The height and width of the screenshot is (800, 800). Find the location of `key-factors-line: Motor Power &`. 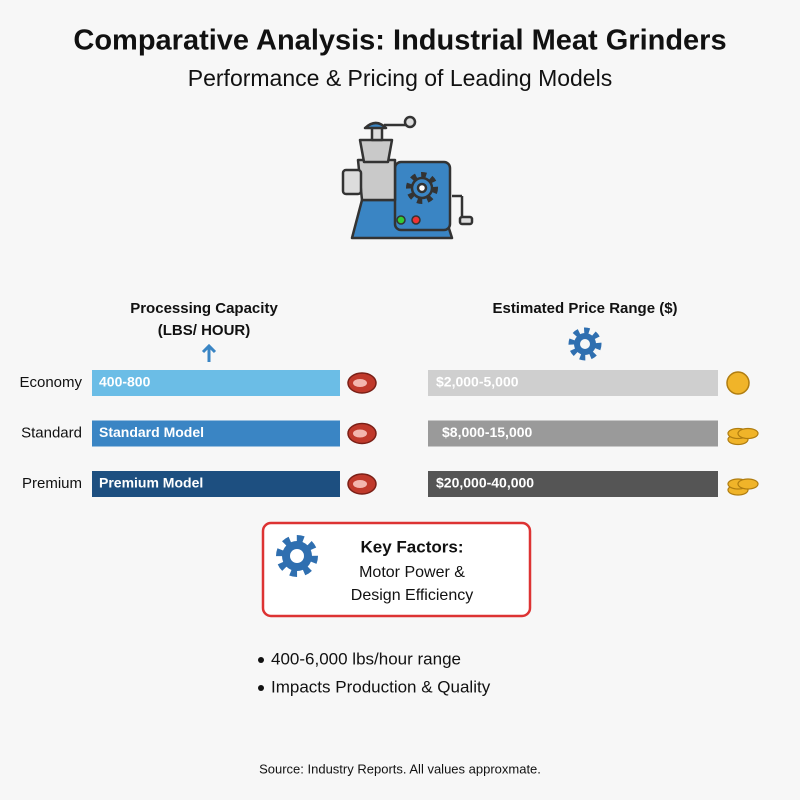

key-factors-line: Motor Power & is located at coordinates (412, 572).